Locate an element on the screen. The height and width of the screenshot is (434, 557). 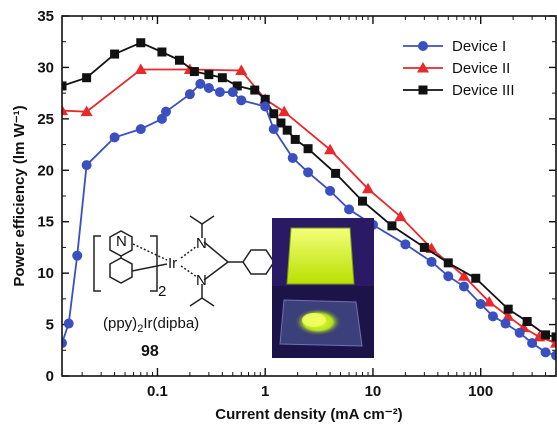
nitrogen-atom-label-top: N is located at coordinates (201, 243).